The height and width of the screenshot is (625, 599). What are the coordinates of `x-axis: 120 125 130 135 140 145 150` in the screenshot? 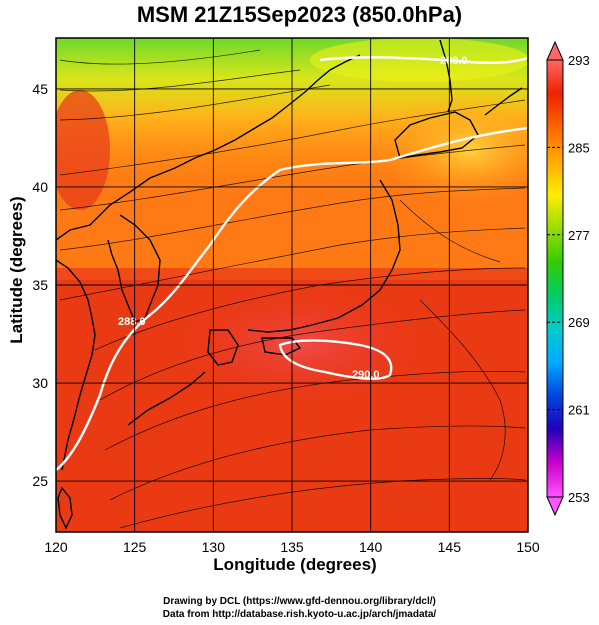 It's located at (292, 547).